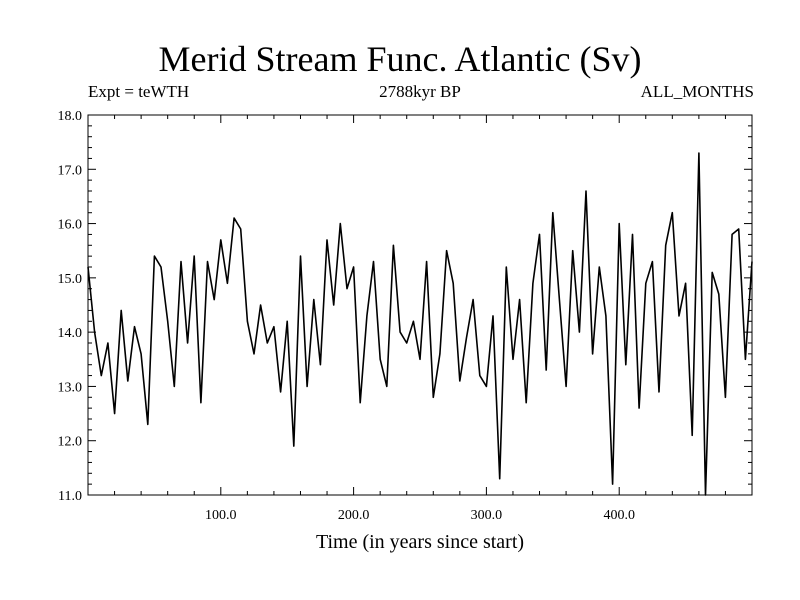  What do you see at coordinates (221, 515) in the screenshot?
I see `x-tick-label: 100.0` at bounding box center [221, 515].